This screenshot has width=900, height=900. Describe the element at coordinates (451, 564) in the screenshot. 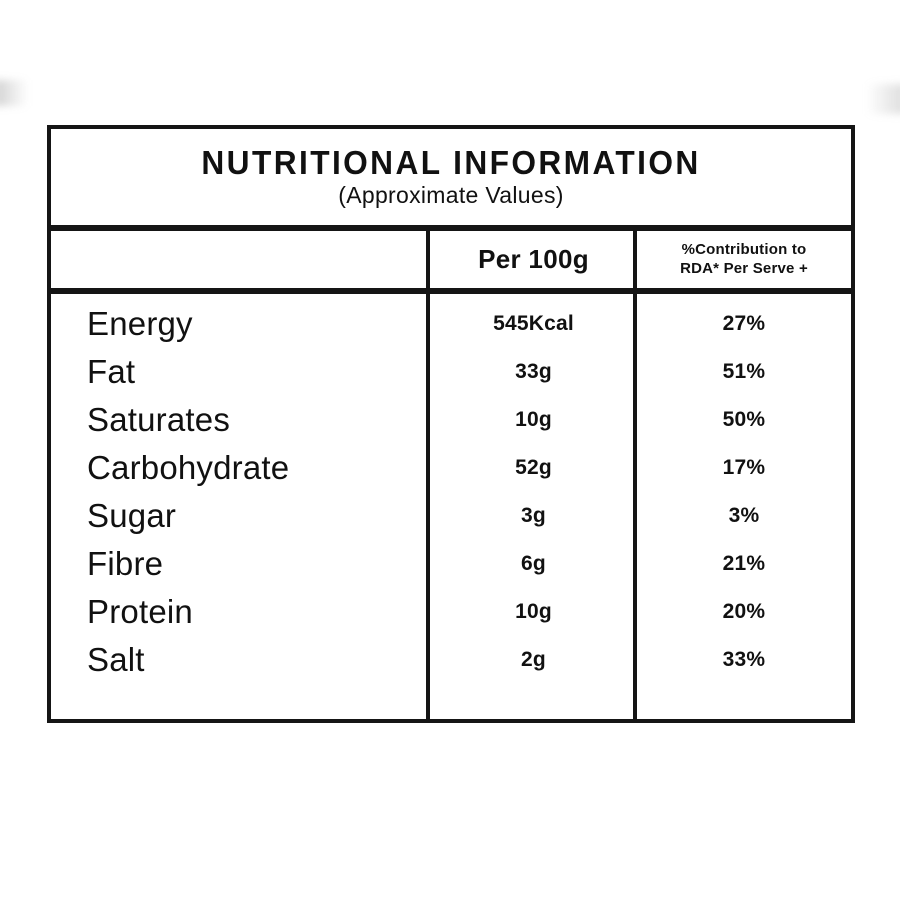

I see `table-row: Fibre 6g 21%` at that location.